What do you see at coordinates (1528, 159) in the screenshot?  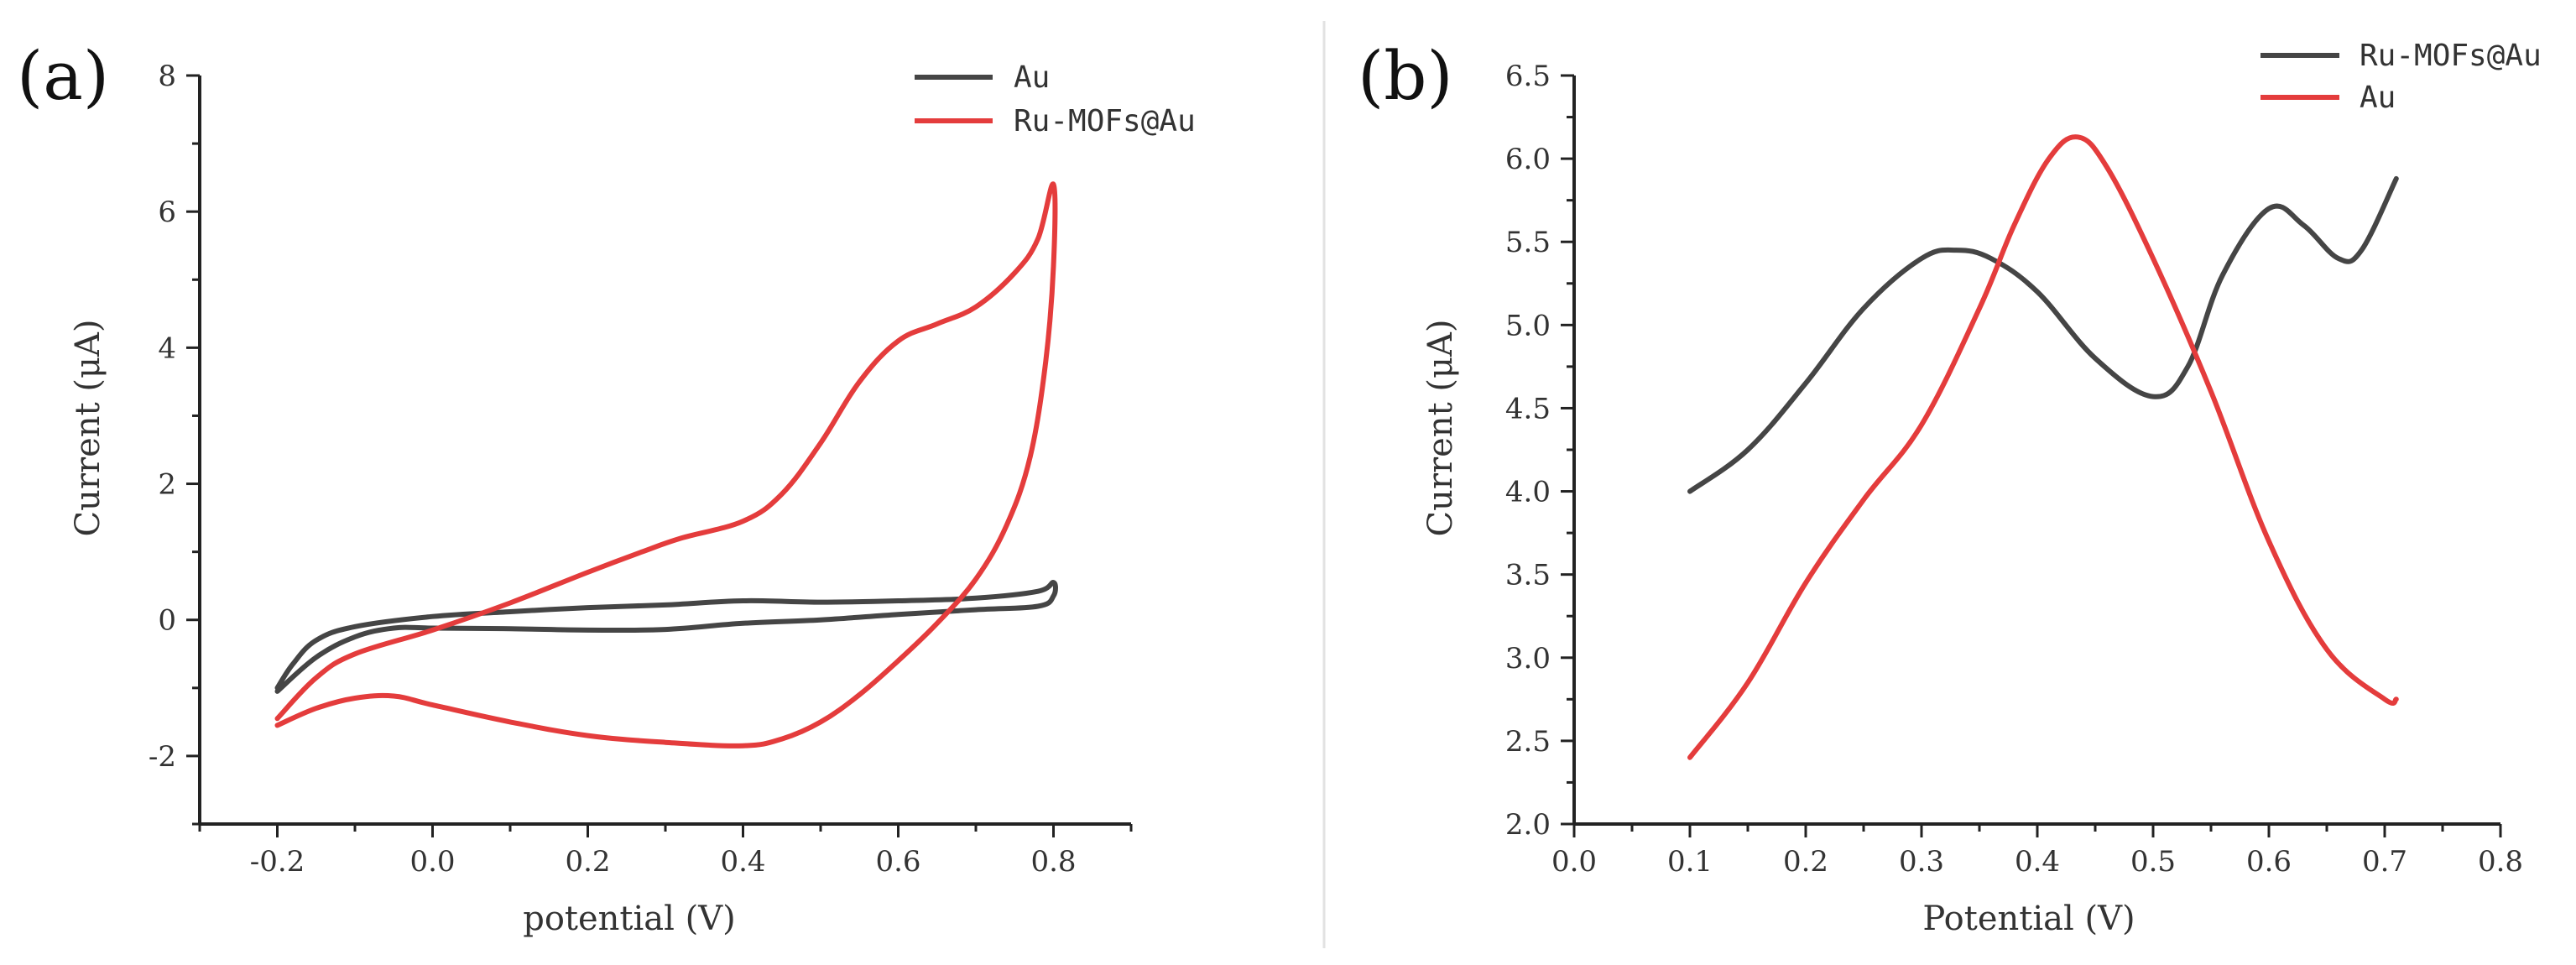 I see `panel-b-y-tick-label: 6.0` at bounding box center [1528, 159].